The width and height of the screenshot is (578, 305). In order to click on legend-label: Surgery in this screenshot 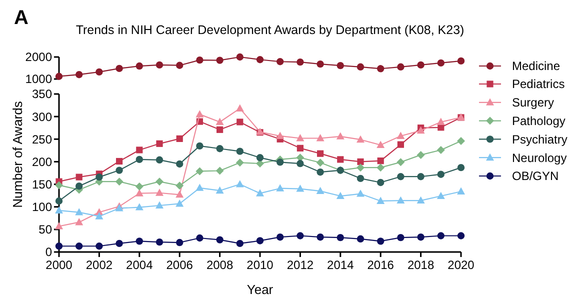, I will do `click(533, 103)`.